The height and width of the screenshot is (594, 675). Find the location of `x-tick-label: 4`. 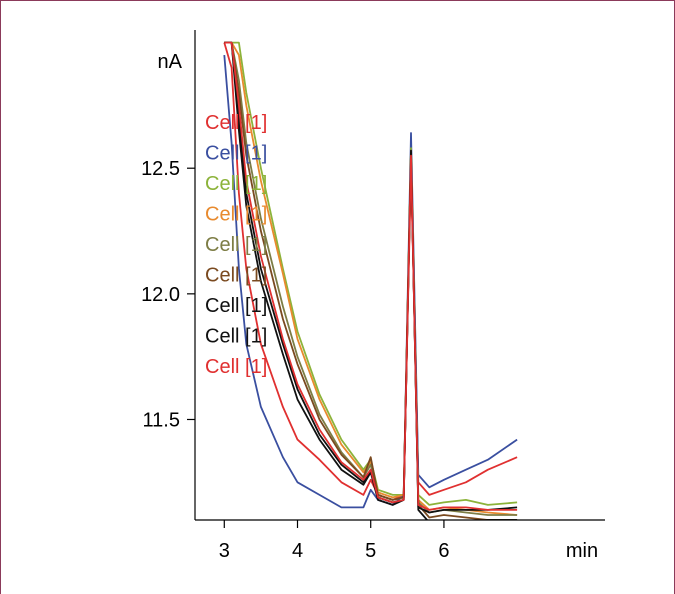

x-tick-label: 4 is located at coordinates (297, 551).